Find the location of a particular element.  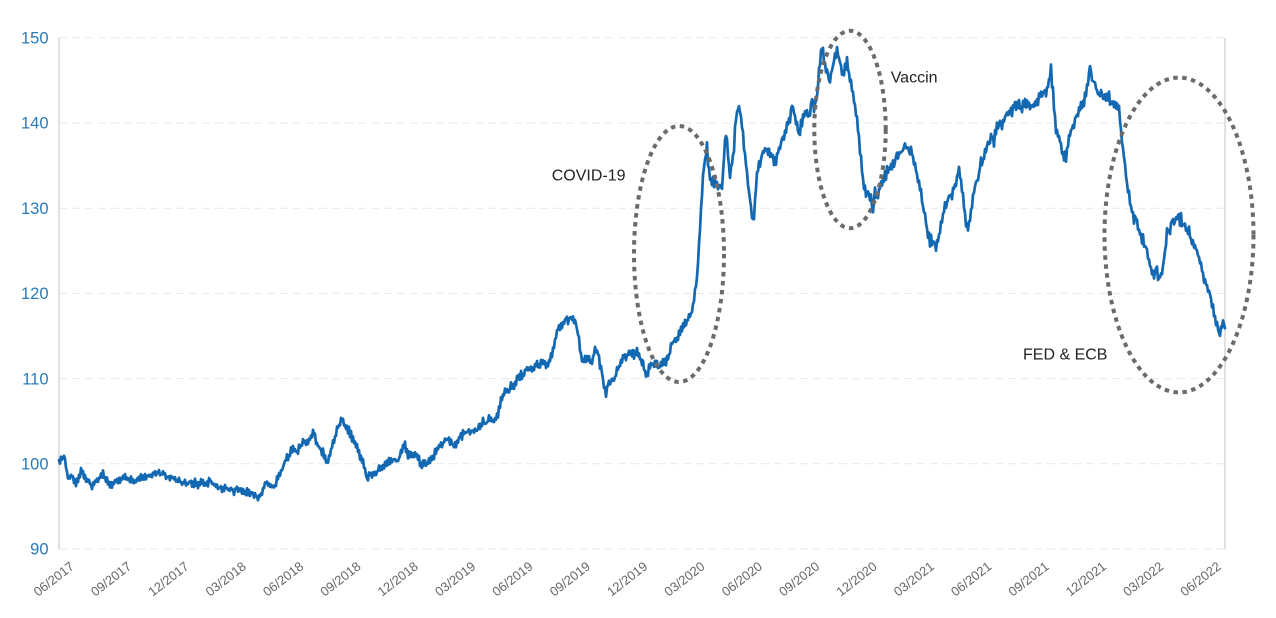

svg-text: 03/2019 is located at coordinates (455, 579).